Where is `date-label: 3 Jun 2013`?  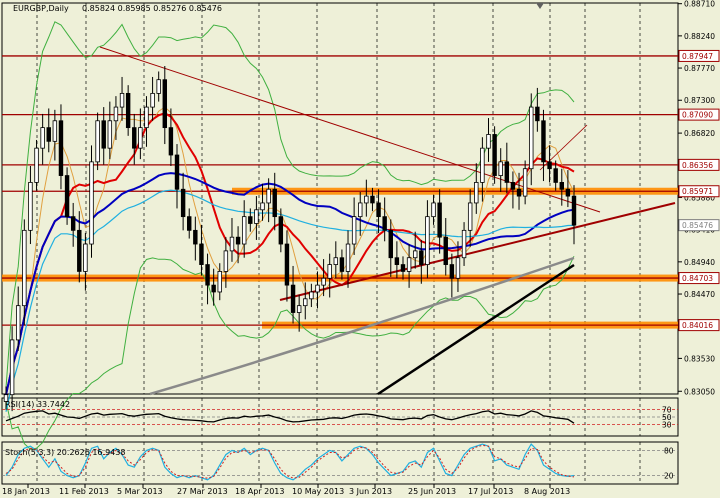 date-label: 3 Jun 2013 is located at coordinates (370, 491).